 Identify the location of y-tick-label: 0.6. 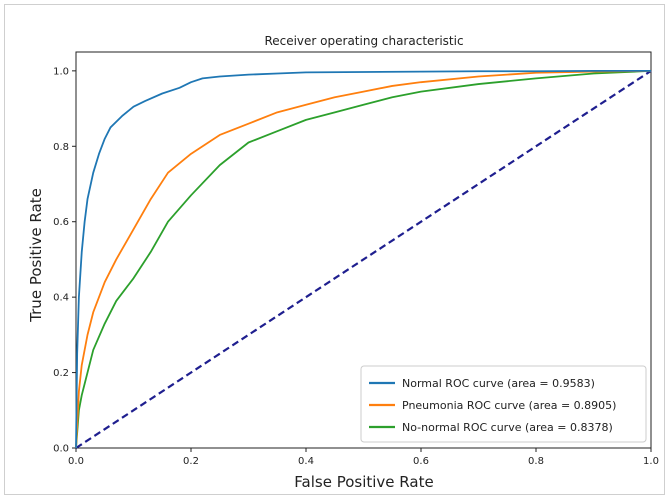
(61, 222).